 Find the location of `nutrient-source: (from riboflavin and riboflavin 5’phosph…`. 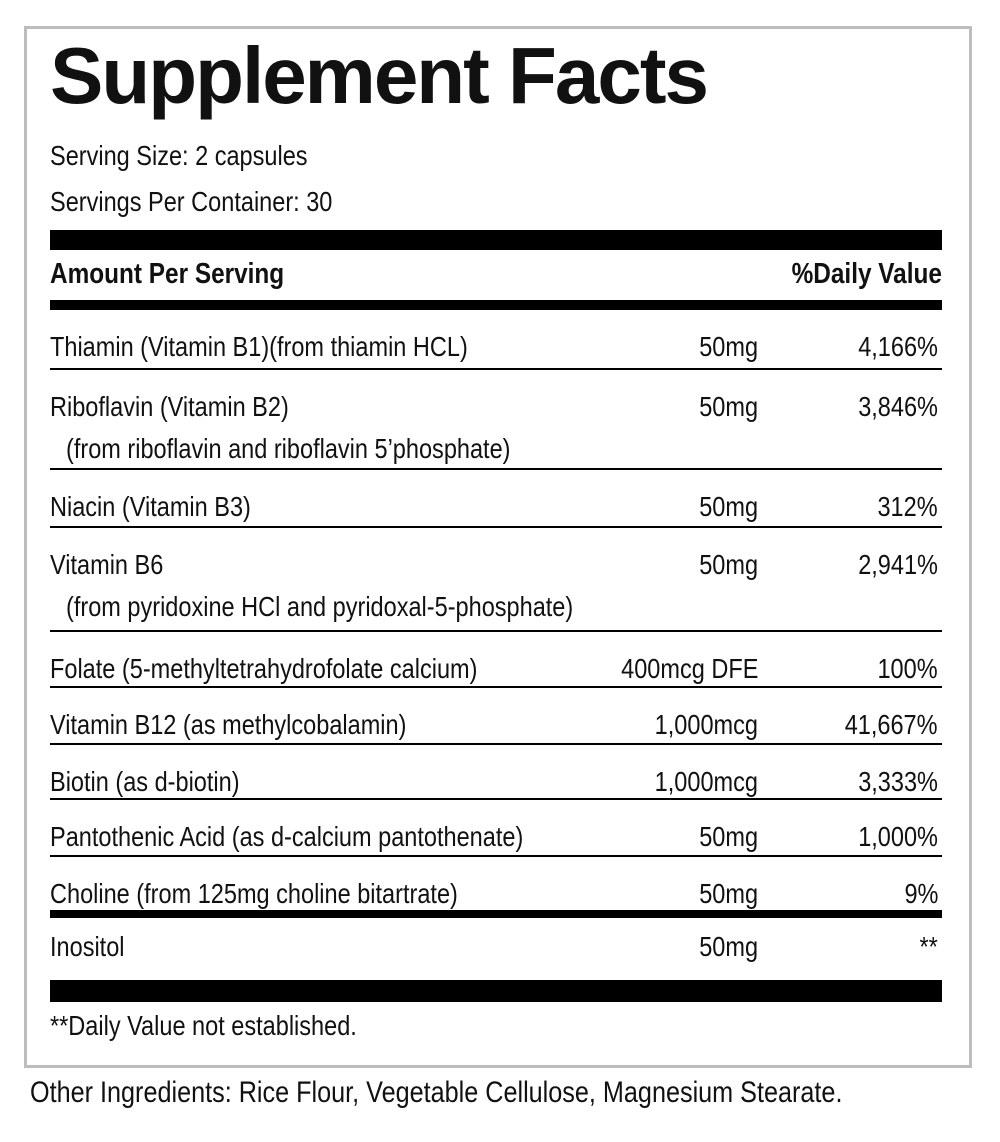

nutrient-source: (from riboflavin and riboflavin 5’phosph… is located at coordinates (288, 448).